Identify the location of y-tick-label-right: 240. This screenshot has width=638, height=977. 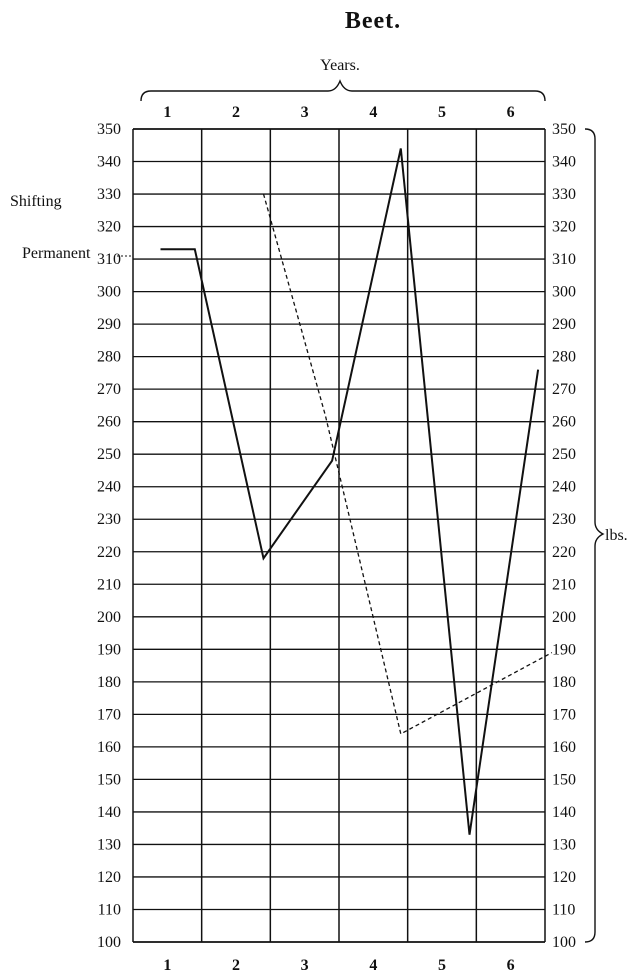
(564, 487).